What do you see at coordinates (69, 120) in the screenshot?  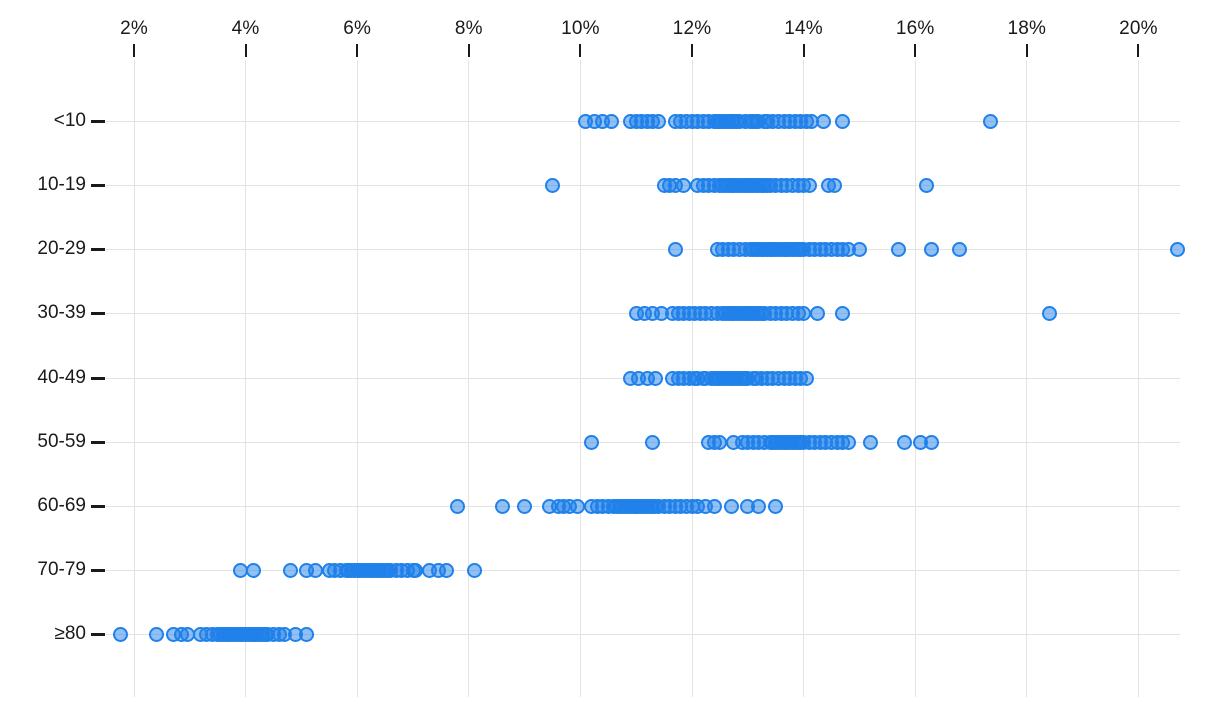 I see `y-axis-category-label: <10` at bounding box center [69, 120].